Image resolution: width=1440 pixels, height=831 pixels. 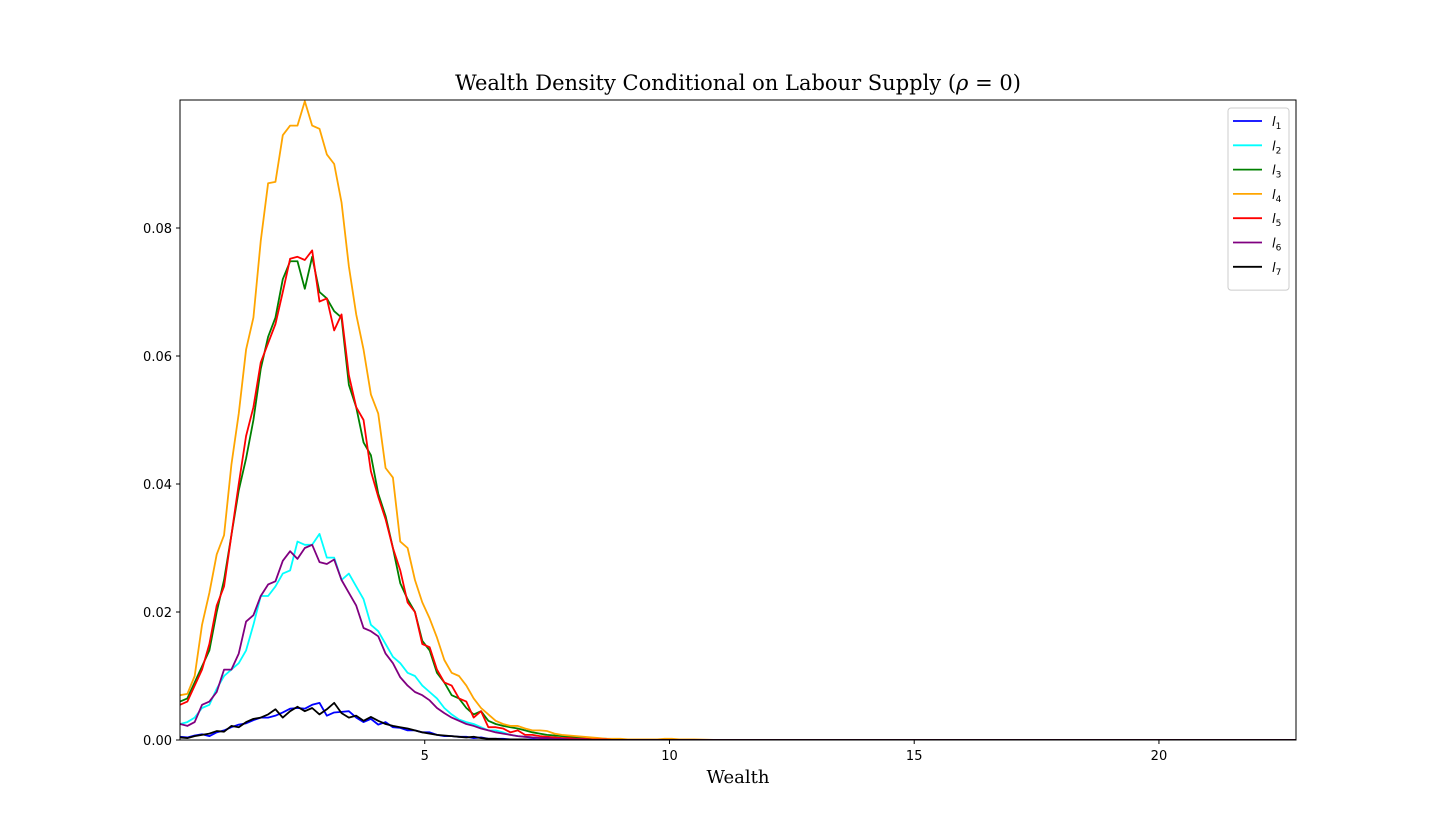 I want to click on legend-label-l1: l1, so click(x=1276, y=123).